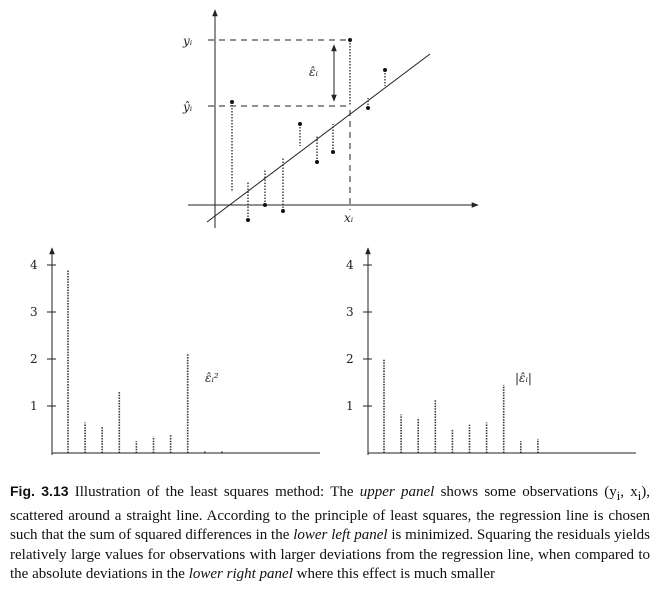 The height and width of the screenshot is (603, 659). What do you see at coordinates (523, 378) in the screenshot?
I see `label-absolute-residuals: |ε̂ᵢ|` at bounding box center [523, 378].